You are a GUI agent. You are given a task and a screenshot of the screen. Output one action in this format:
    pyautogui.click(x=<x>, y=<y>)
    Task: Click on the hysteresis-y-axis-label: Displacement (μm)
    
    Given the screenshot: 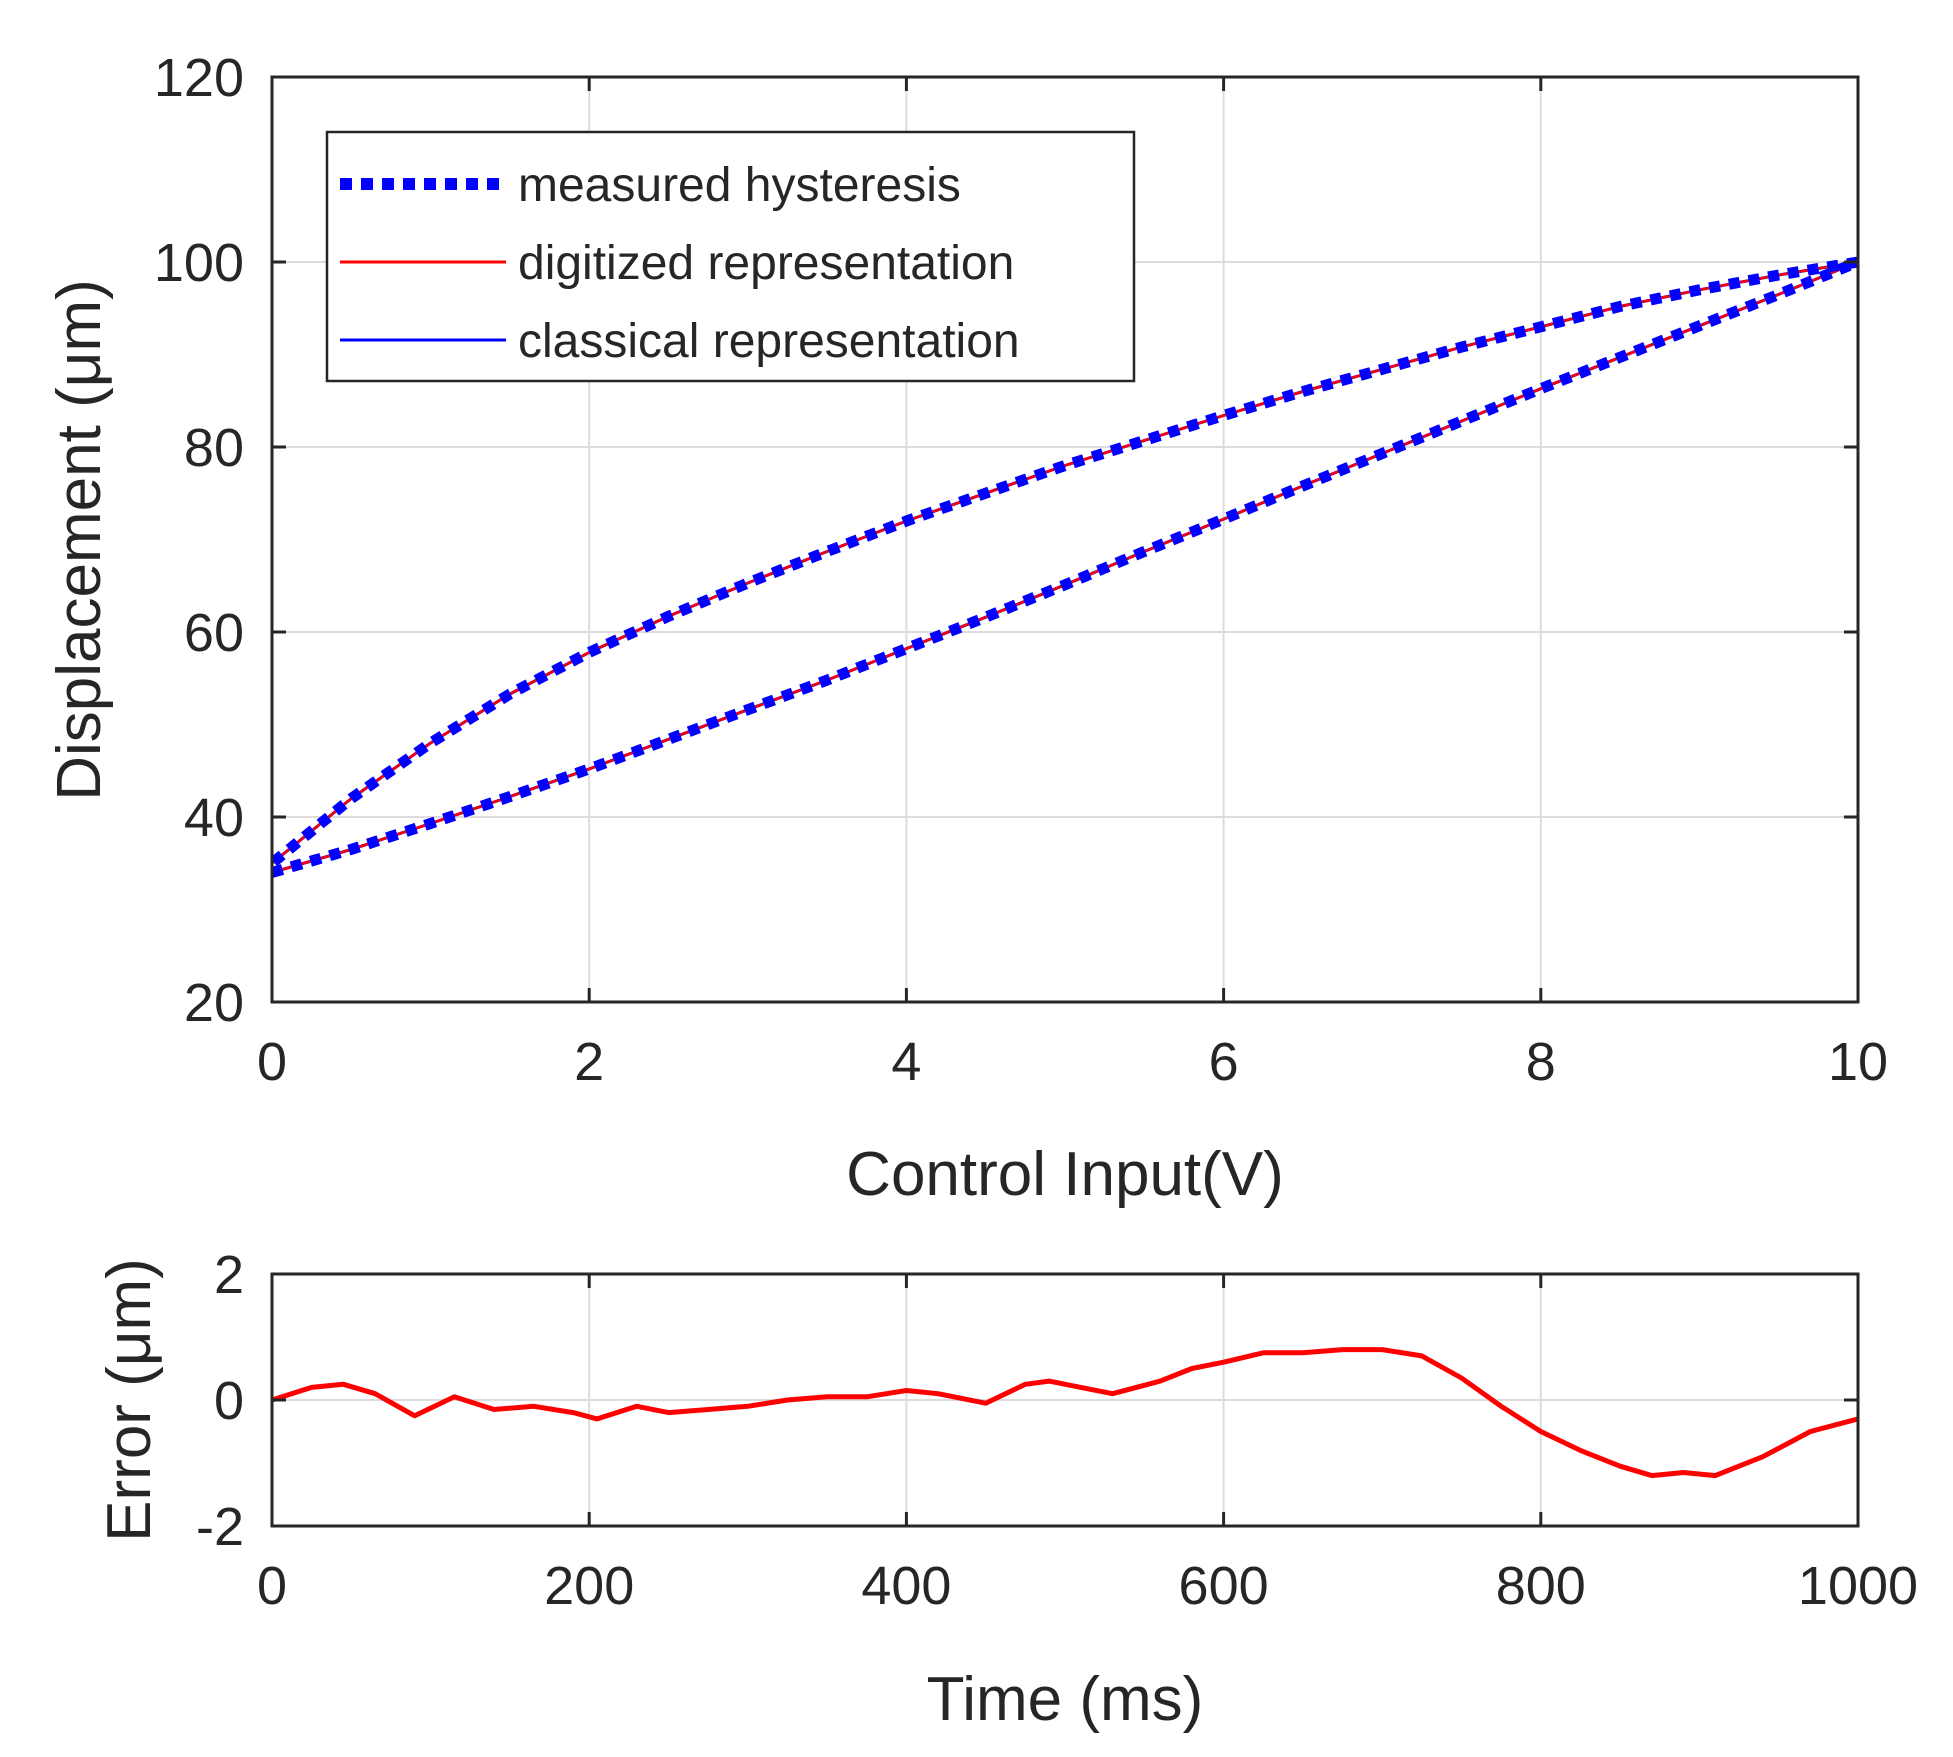 What is the action you would take?
    pyautogui.click(x=79, y=540)
    